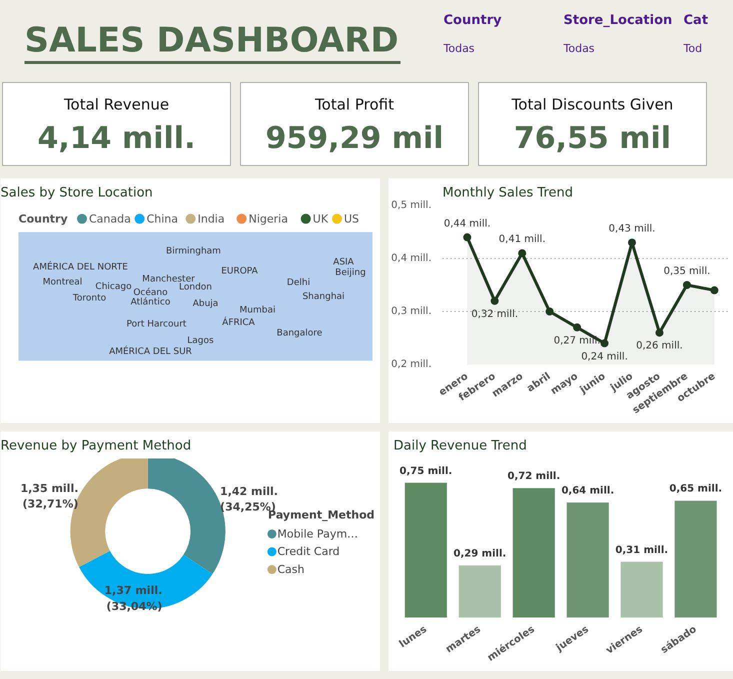 The image size is (733, 679). I want to click on text: Mumbai, so click(258, 311).